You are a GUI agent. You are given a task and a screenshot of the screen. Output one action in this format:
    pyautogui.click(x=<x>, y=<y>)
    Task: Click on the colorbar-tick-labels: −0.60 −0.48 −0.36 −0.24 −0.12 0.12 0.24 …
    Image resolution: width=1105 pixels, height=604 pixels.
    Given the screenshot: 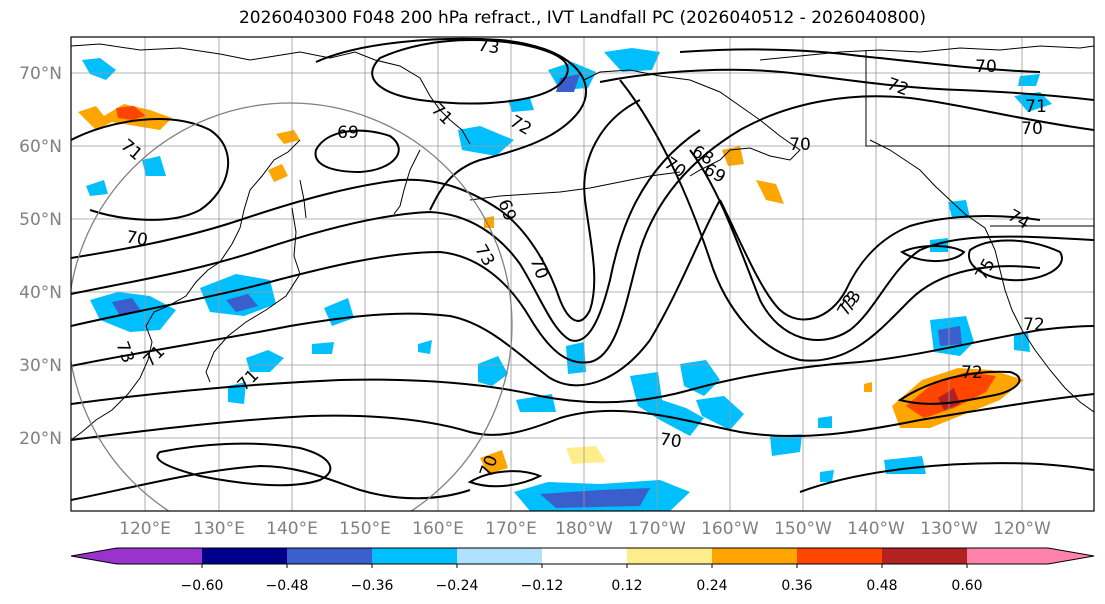 What is the action you would take?
    pyautogui.click(x=582, y=586)
    